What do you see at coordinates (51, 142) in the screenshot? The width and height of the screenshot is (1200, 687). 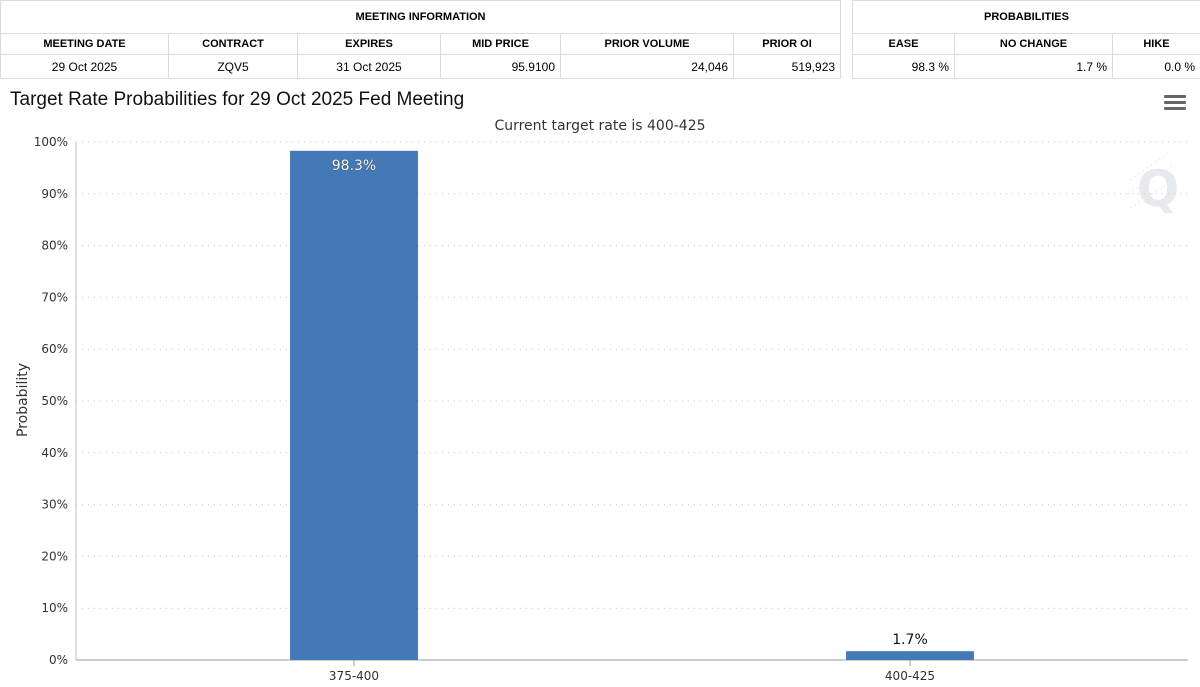 I see `y-tick-label: 100%` at bounding box center [51, 142].